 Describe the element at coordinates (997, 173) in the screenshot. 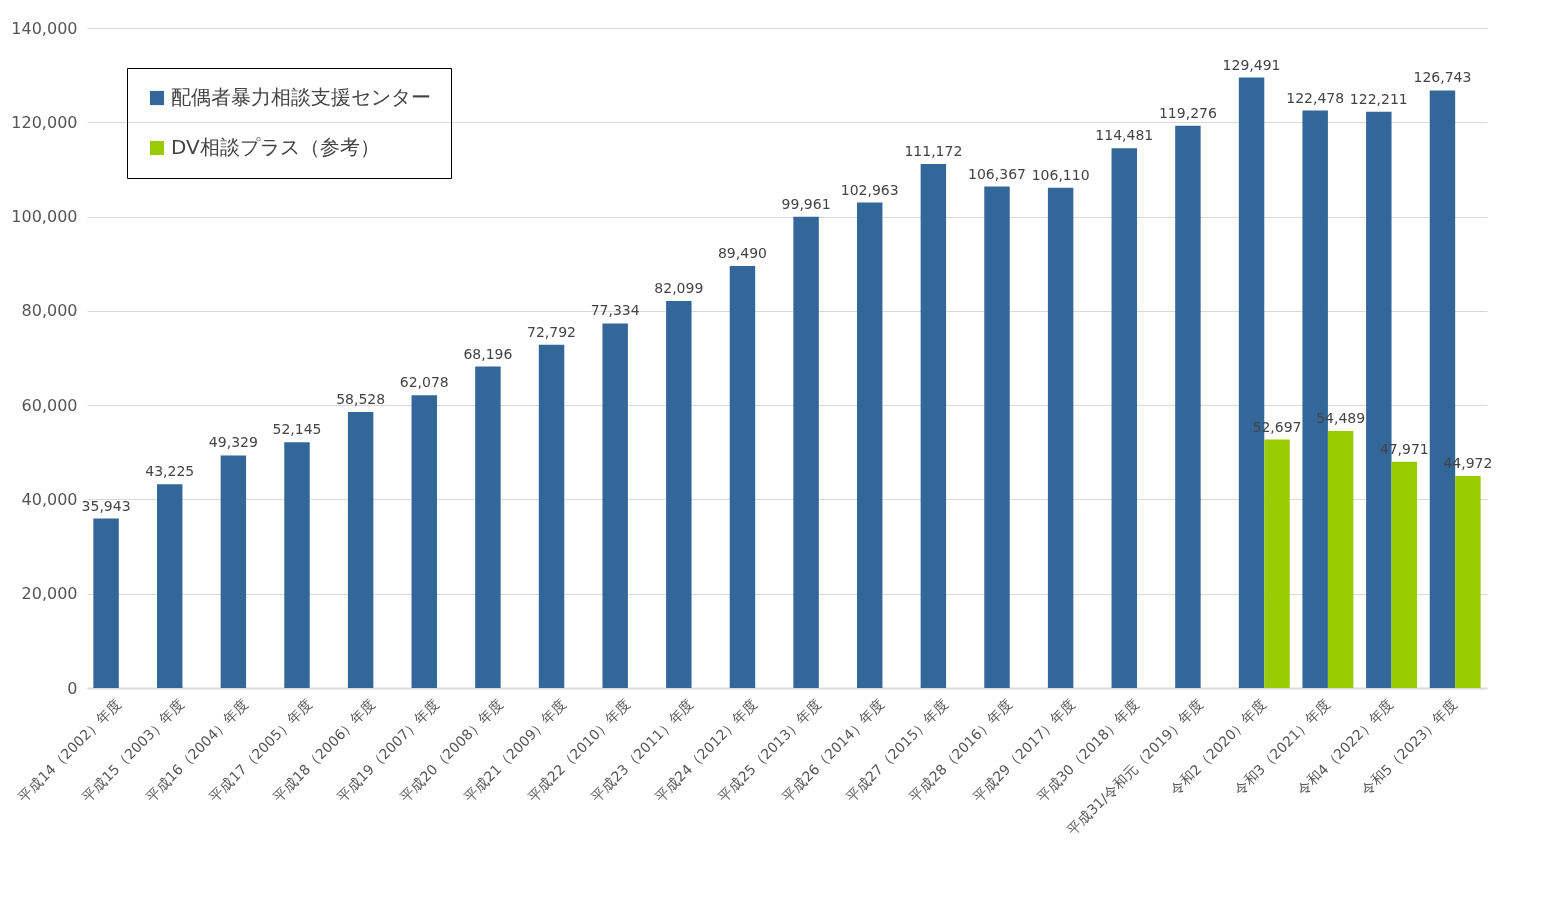

I see `data-label: 106,367` at that location.